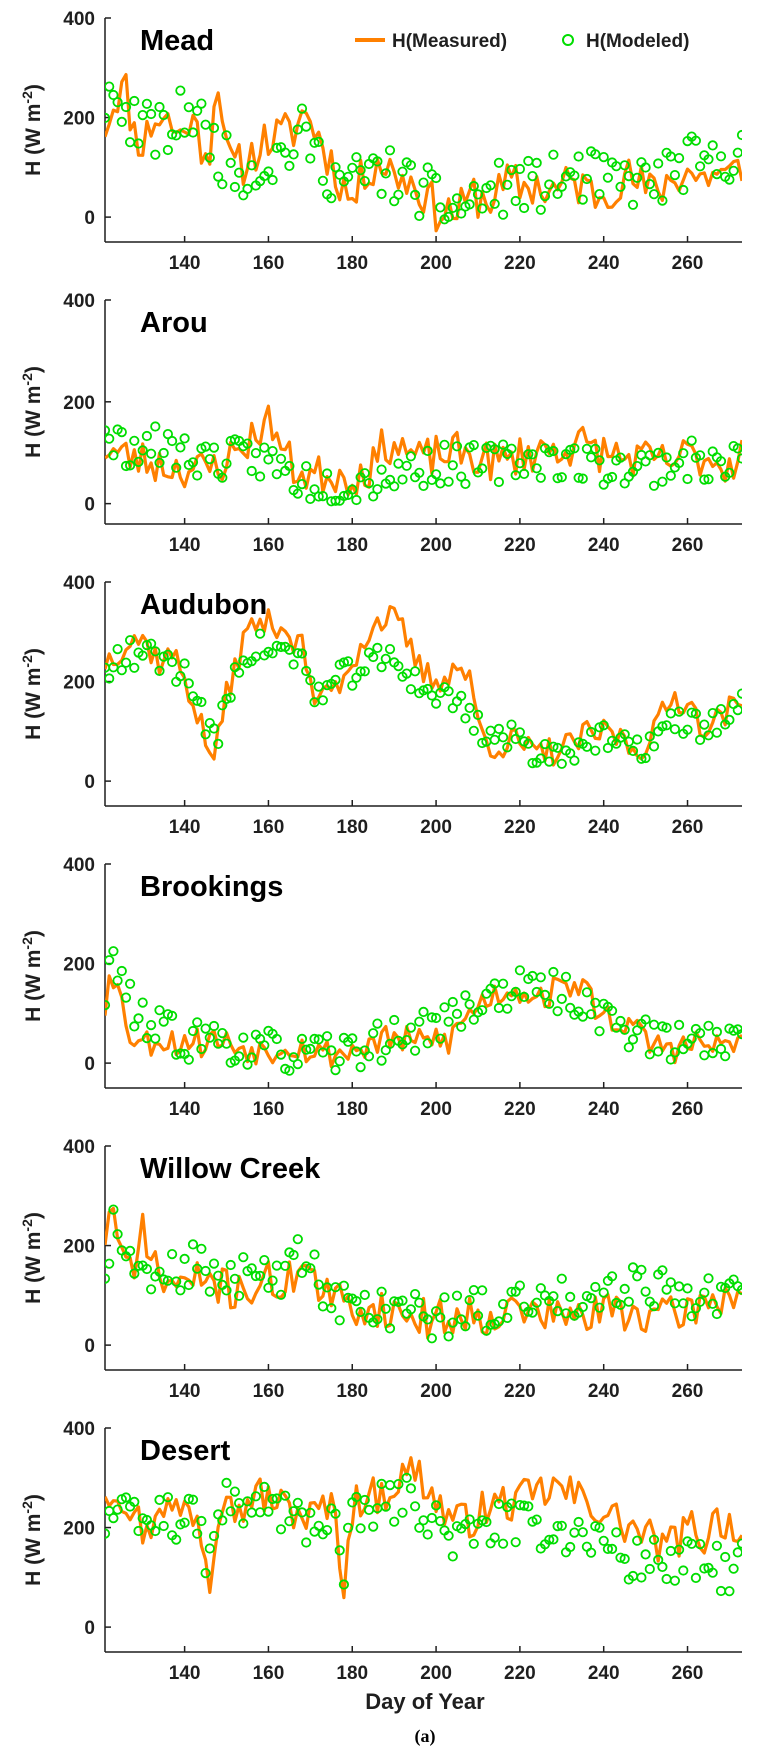 The width and height of the screenshot is (757, 1753). What do you see at coordinates (688, 1109) in the screenshot?
I see `x-tick-label: 260` at bounding box center [688, 1109].